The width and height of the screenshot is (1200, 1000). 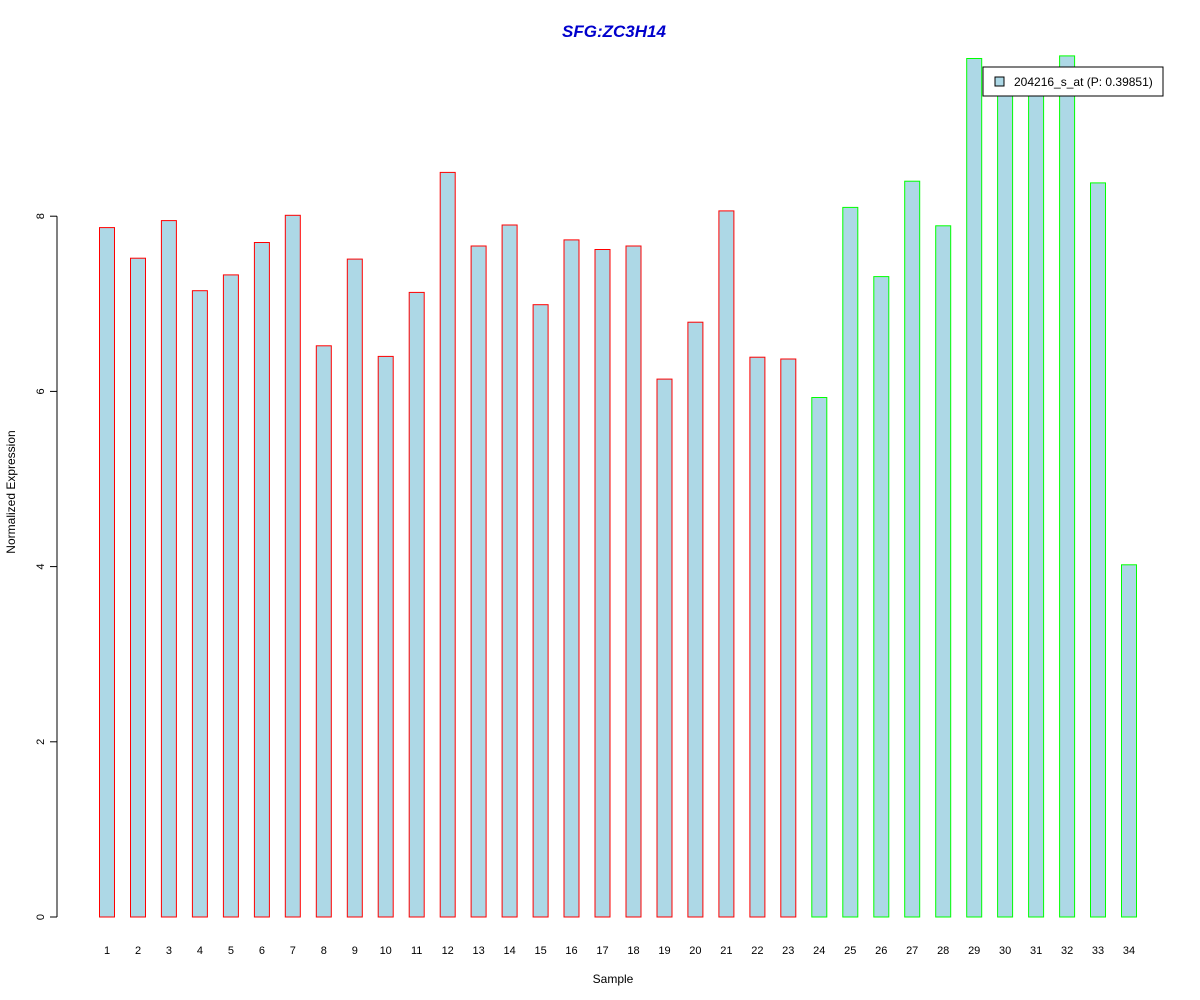 What do you see at coordinates (912, 951) in the screenshot?
I see `x-tick-label: 27` at bounding box center [912, 951].